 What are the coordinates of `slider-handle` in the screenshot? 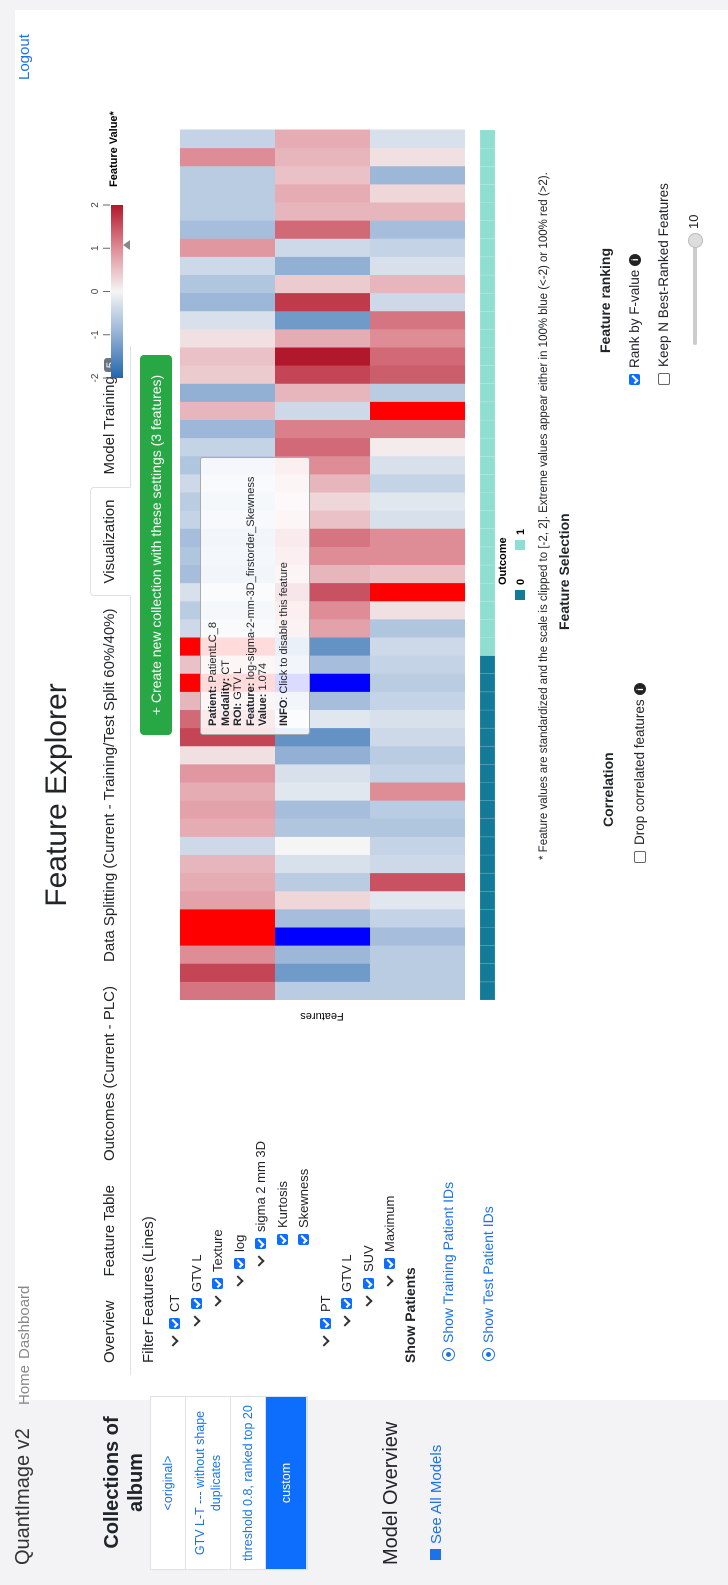 It's located at (695, 240).